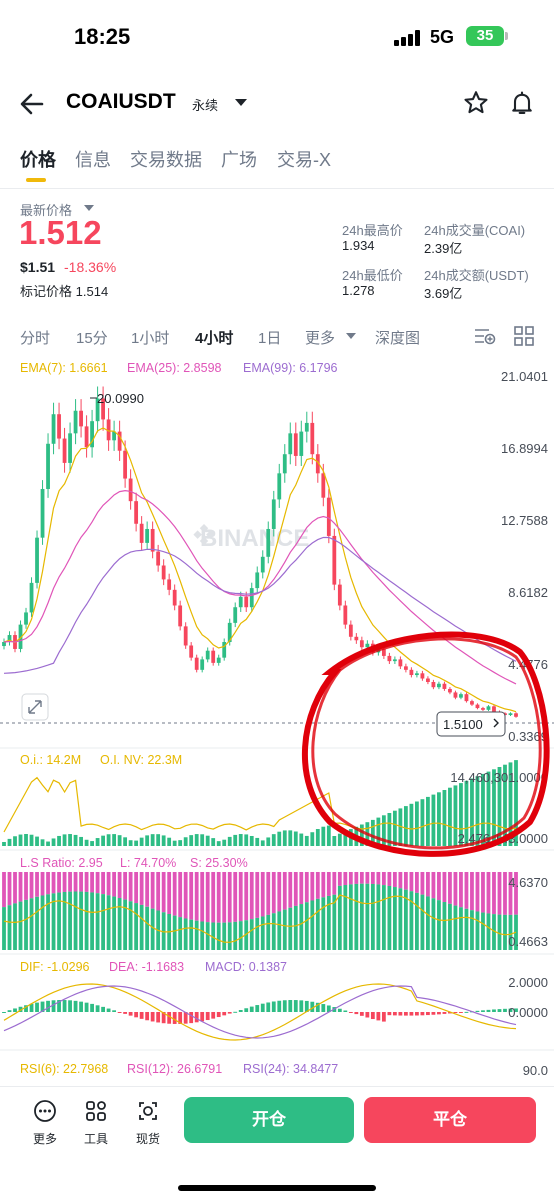 The width and height of the screenshot is (554, 1200). I want to click on spot-button: 现货, so click(148, 1123).